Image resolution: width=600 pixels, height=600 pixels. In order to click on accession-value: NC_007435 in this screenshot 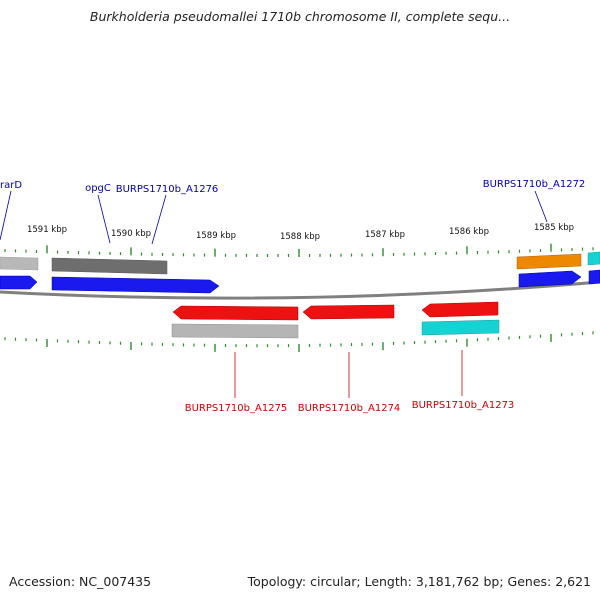, I will do `click(115, 581)`.